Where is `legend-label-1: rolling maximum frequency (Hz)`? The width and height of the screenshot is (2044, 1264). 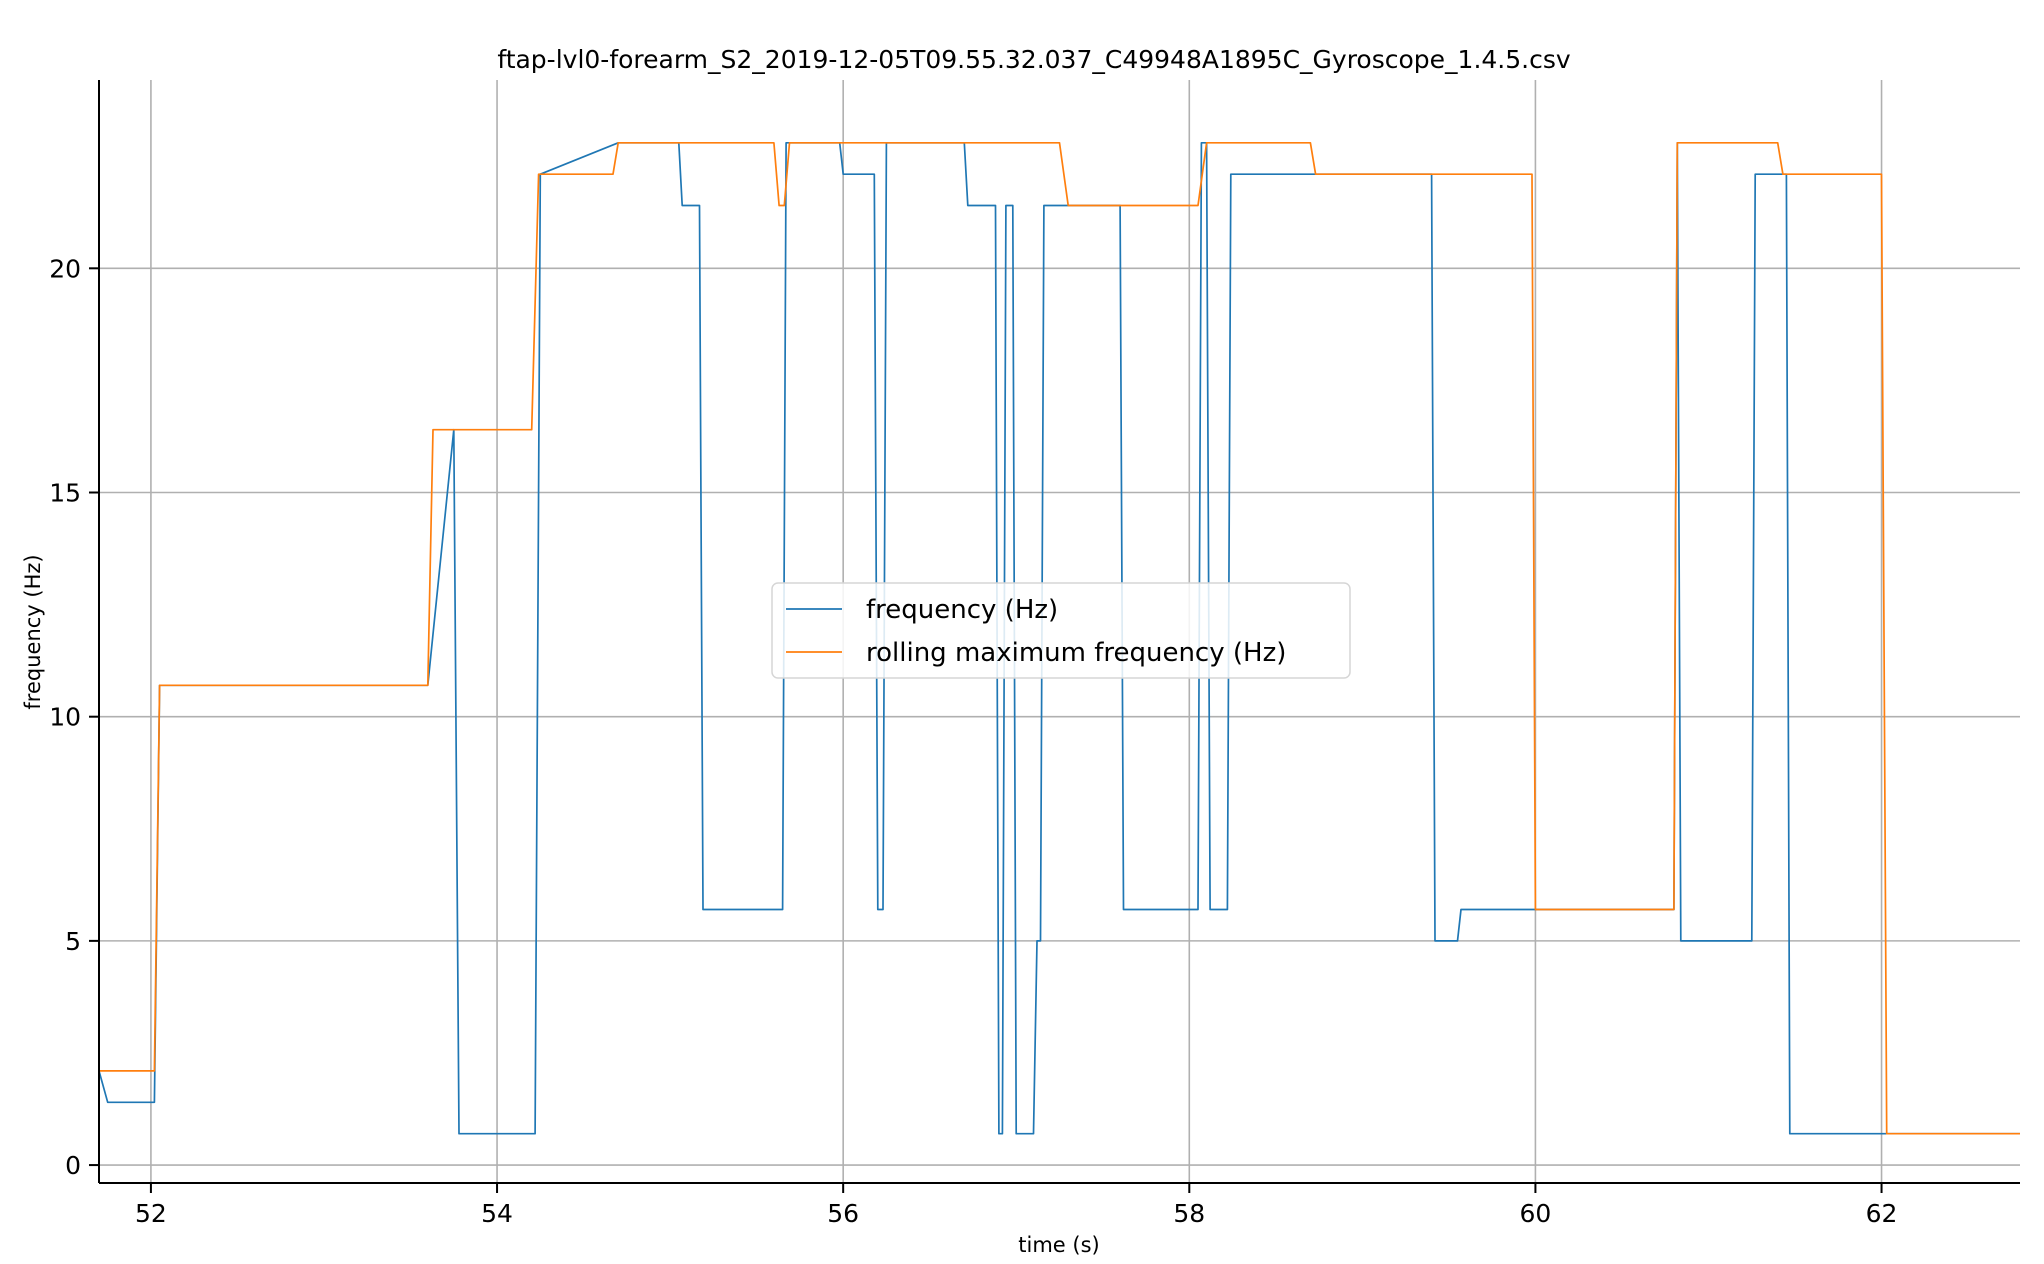
legend-label-1: rolling maximum frequency (Hz) is located at coordinates (1076, 653).